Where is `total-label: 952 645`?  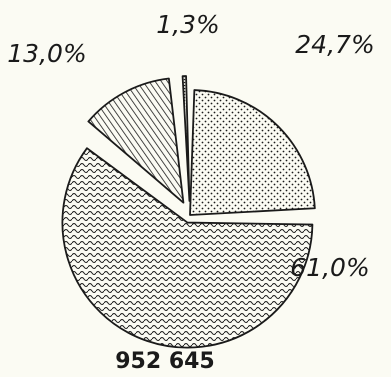
total-label: 952 645 is located at coordinates (165, 361).